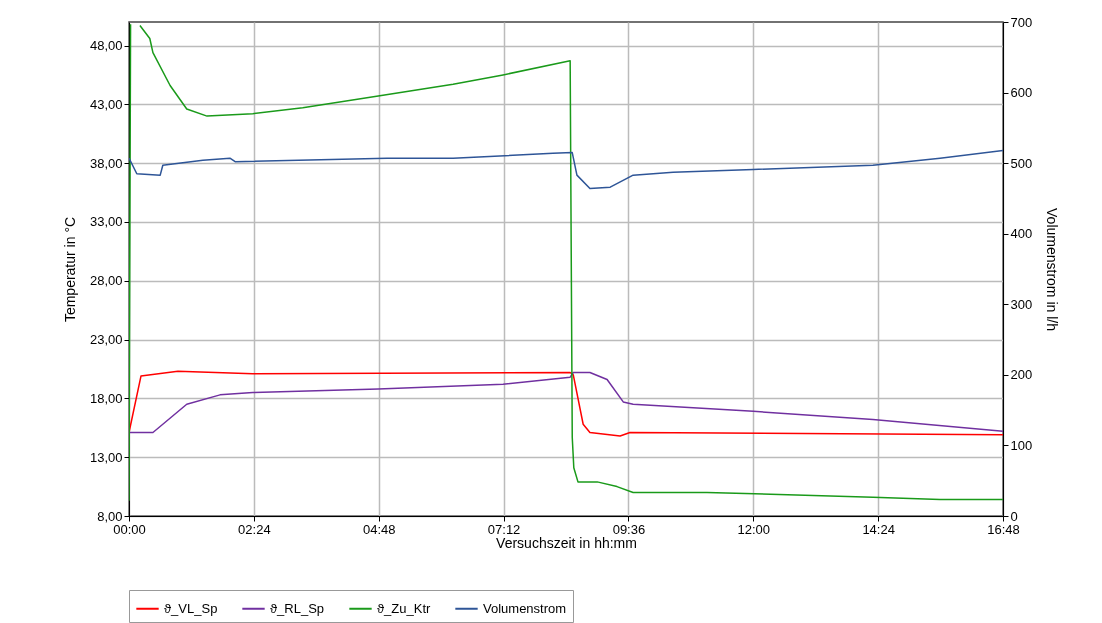  What do you see at coordinates (504, 529) in the screenshot?
I see `x-tick-label: 07:12` at bounding box center [504, 529].